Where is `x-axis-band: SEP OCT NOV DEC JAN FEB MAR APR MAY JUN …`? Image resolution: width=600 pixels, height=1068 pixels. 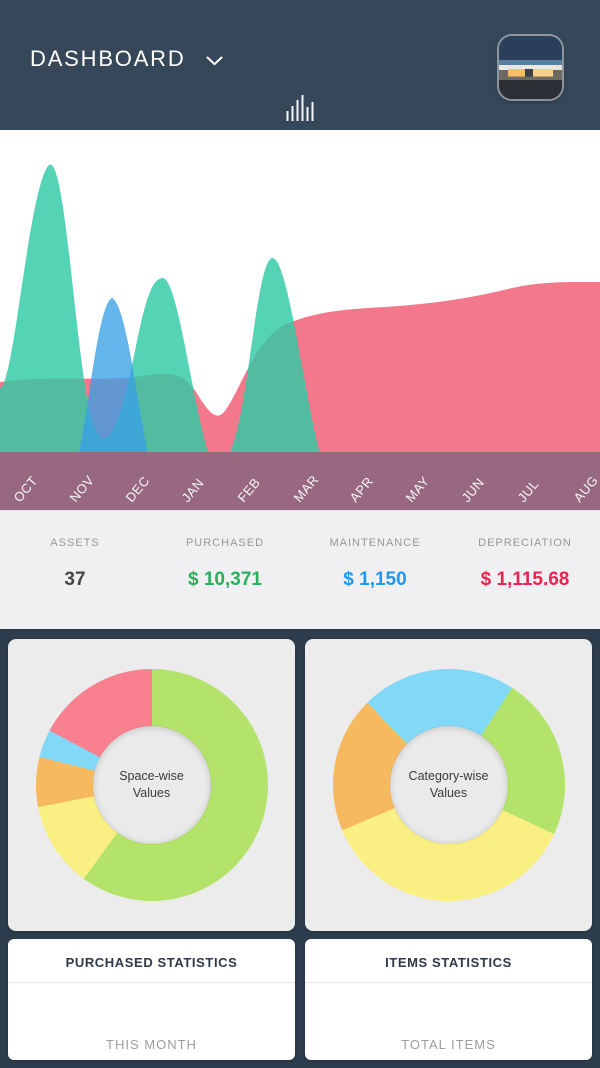 x-axis-band: SEP OCT NOV DEC JAN FEB MAR APR MAY JUN … is located at coordinates (300, 481).